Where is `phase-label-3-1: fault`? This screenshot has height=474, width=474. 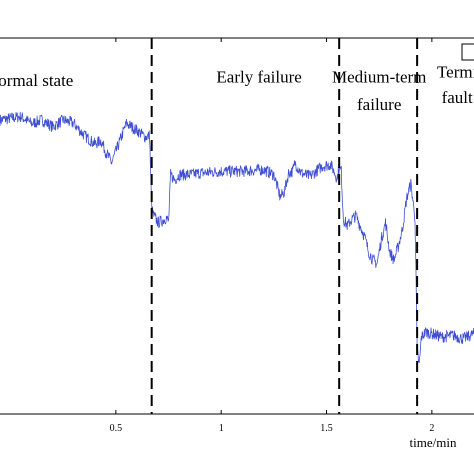 phase-label-3-1: fault is located at coordinates (457, 97).